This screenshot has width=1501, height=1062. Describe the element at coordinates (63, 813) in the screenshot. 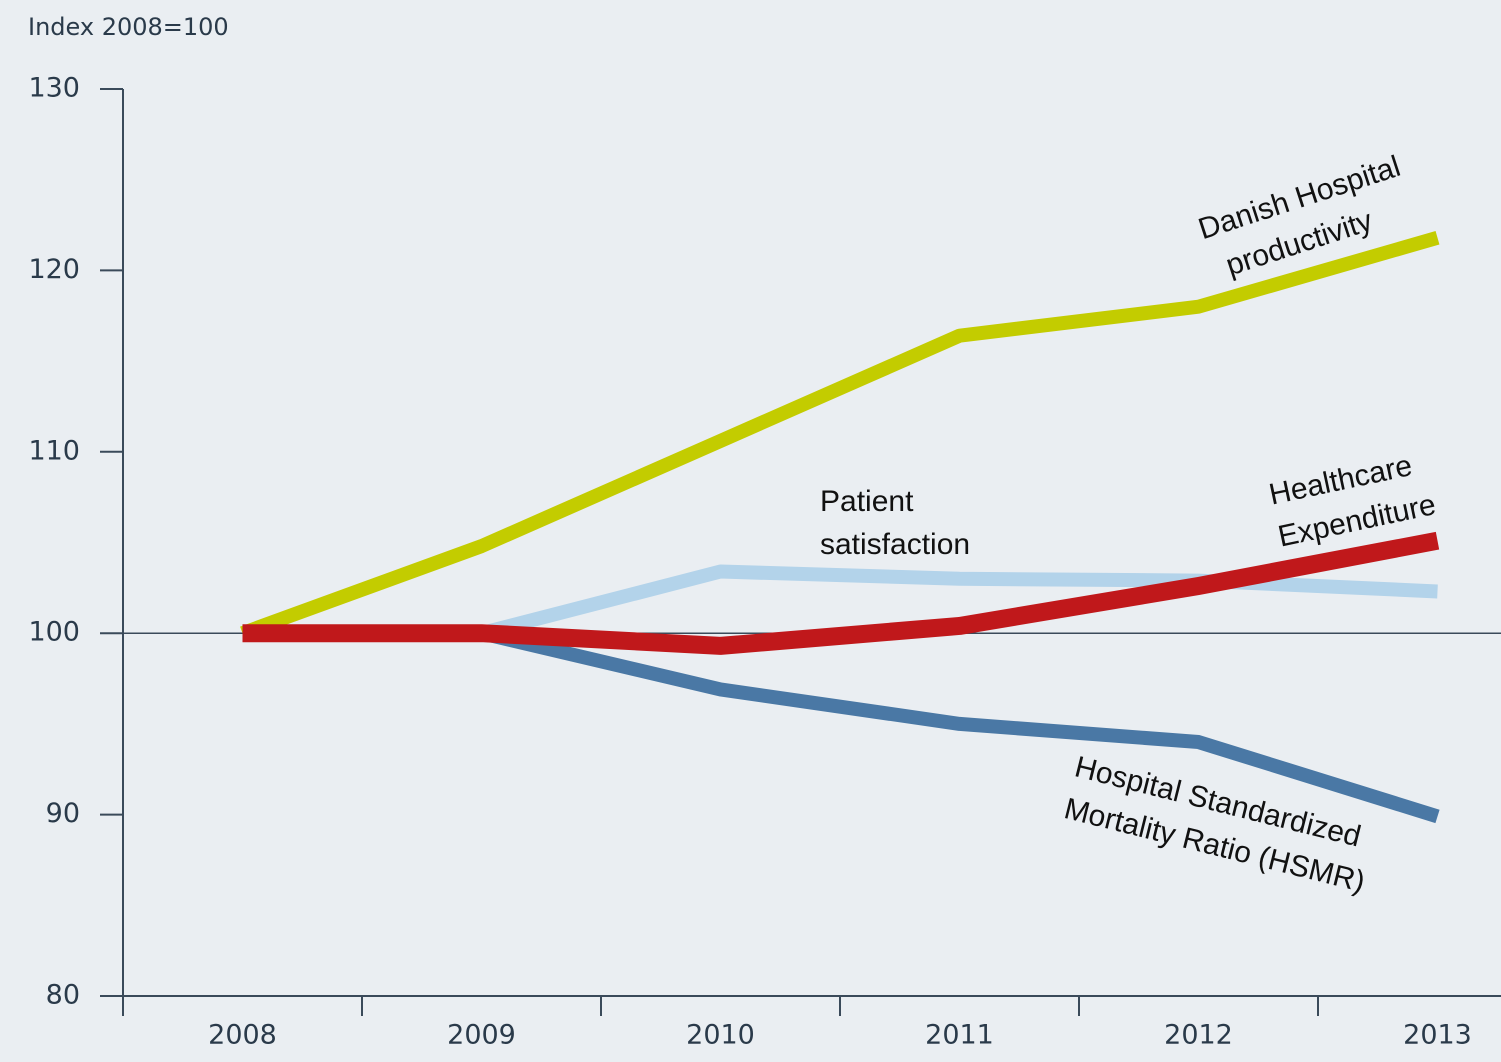

I see `y-tick-label: 90` at that location.